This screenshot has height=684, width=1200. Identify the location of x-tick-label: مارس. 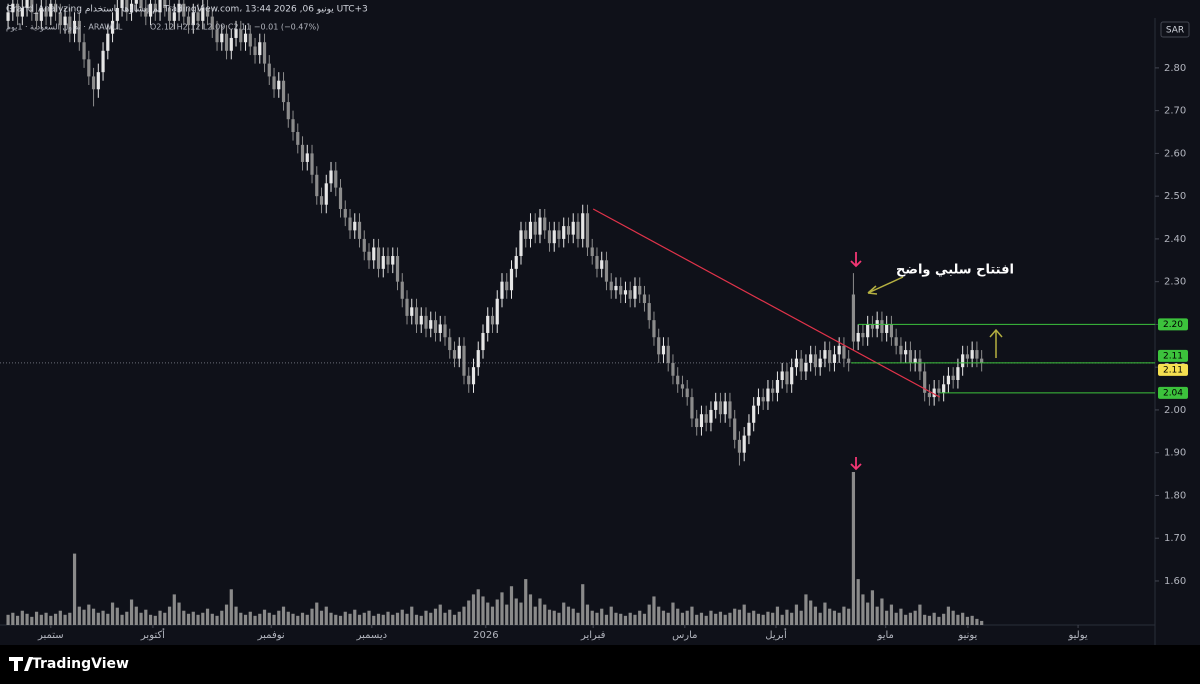
(684, 635).